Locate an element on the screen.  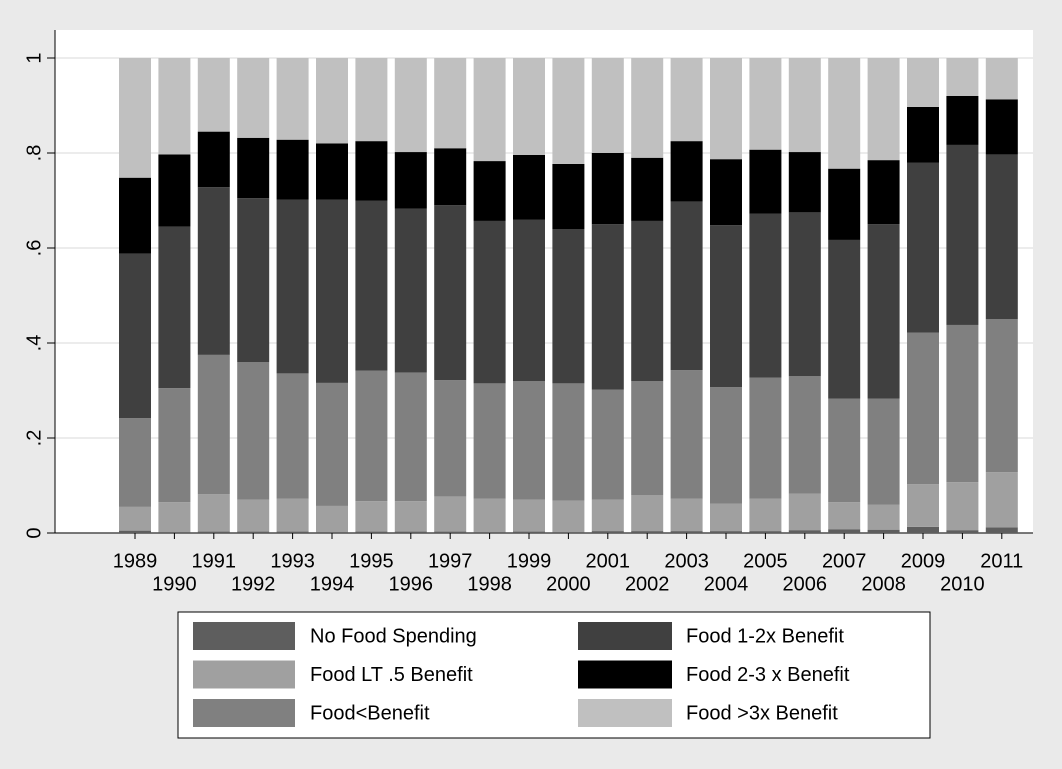
x-tick-label: 1999 is located at coordinates (529, 561).